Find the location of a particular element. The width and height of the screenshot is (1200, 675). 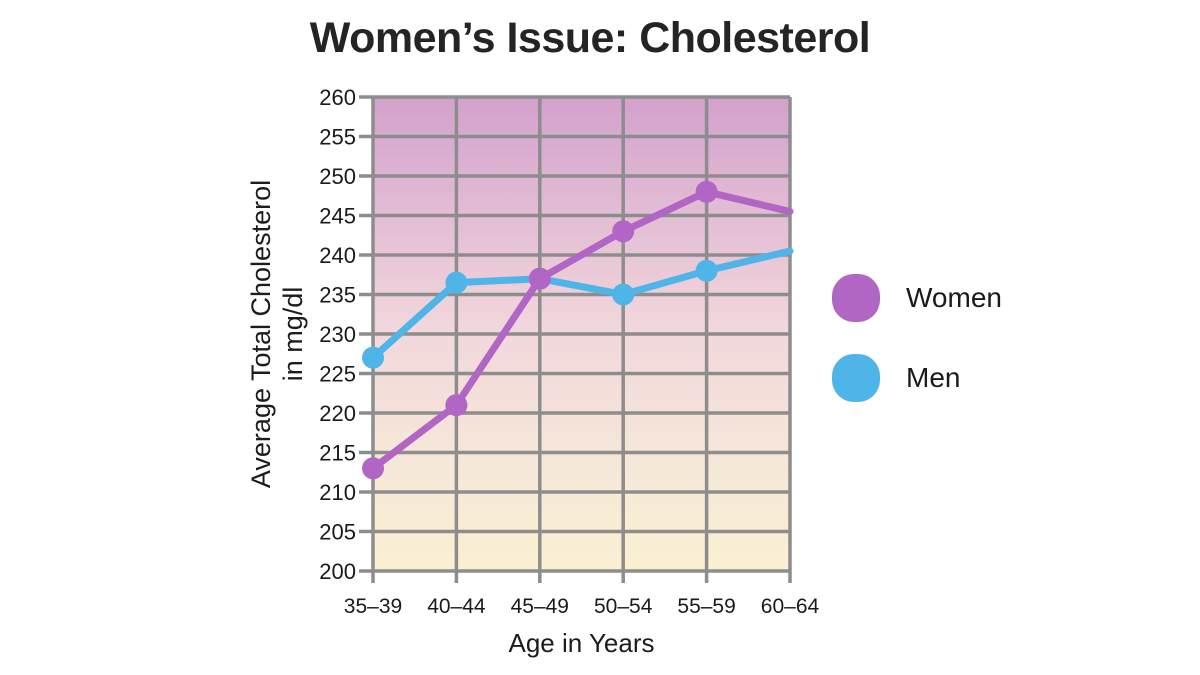

svg-text: 250 is located at coordinates (337, 176).